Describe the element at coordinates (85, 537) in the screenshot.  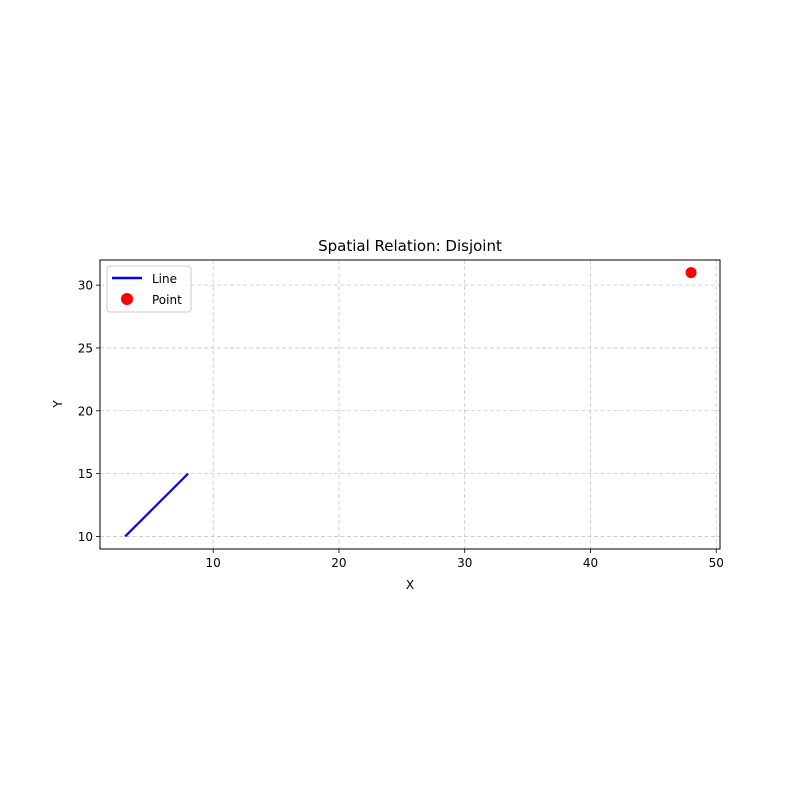
I see `y-tick-label: 10` at that location.